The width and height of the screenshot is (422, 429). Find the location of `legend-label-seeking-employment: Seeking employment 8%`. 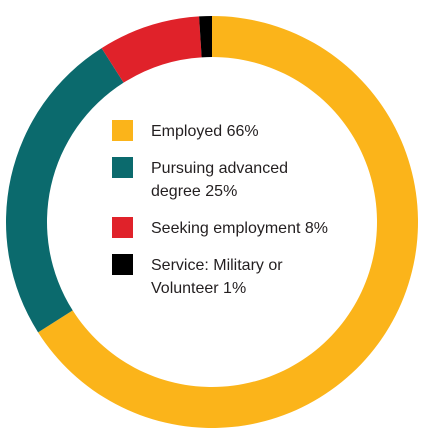

legend-label-seeking-employment: Seeking employment 8% is located at coordinates (239, 228).